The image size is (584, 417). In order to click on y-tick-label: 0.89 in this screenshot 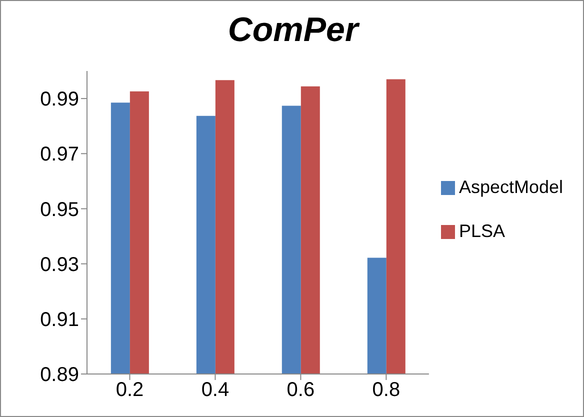, I will do `click(59, 375)`.